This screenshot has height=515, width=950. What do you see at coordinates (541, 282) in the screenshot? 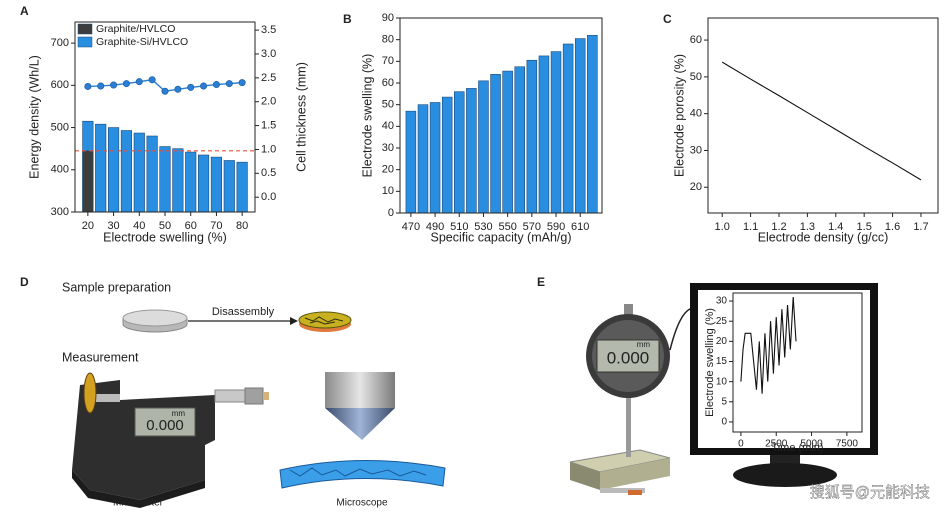
I see `panel-label: E` at bounding box center [541, 282].